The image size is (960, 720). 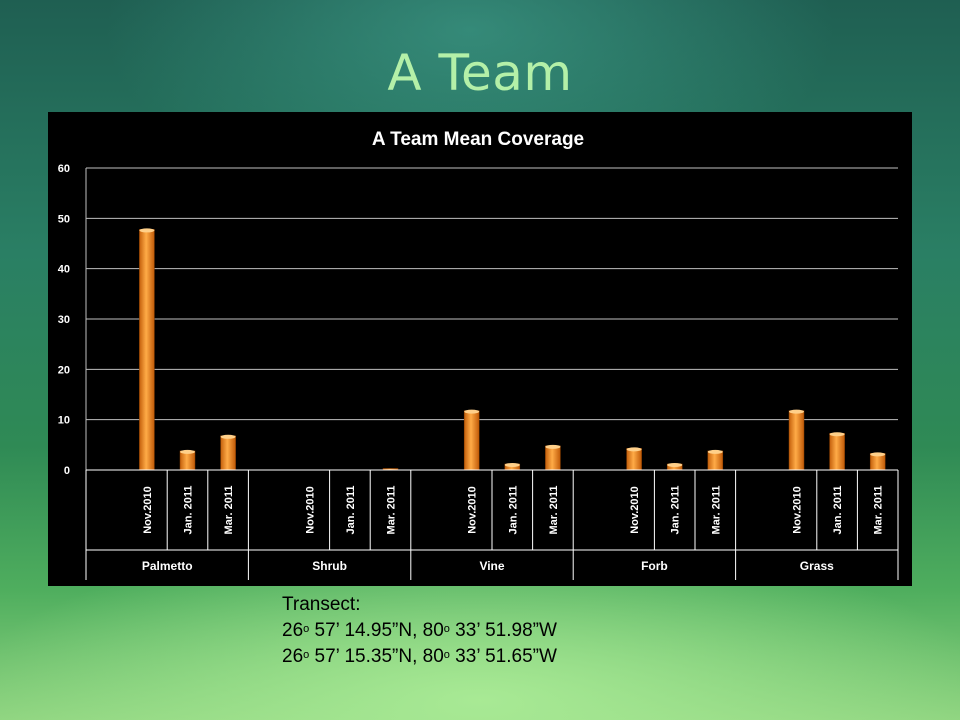 I want to click on y-tick-label: 60, so click(x=64, y=169).